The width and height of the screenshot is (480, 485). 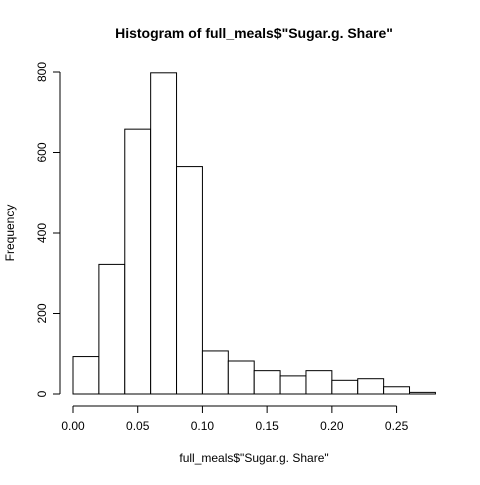 What do you see at coordinates (254, 33) in the screenshot?
I see `chart-title: Histogram of full_meals$"Sugar.g. Share"` at bounding box center [254, 33].